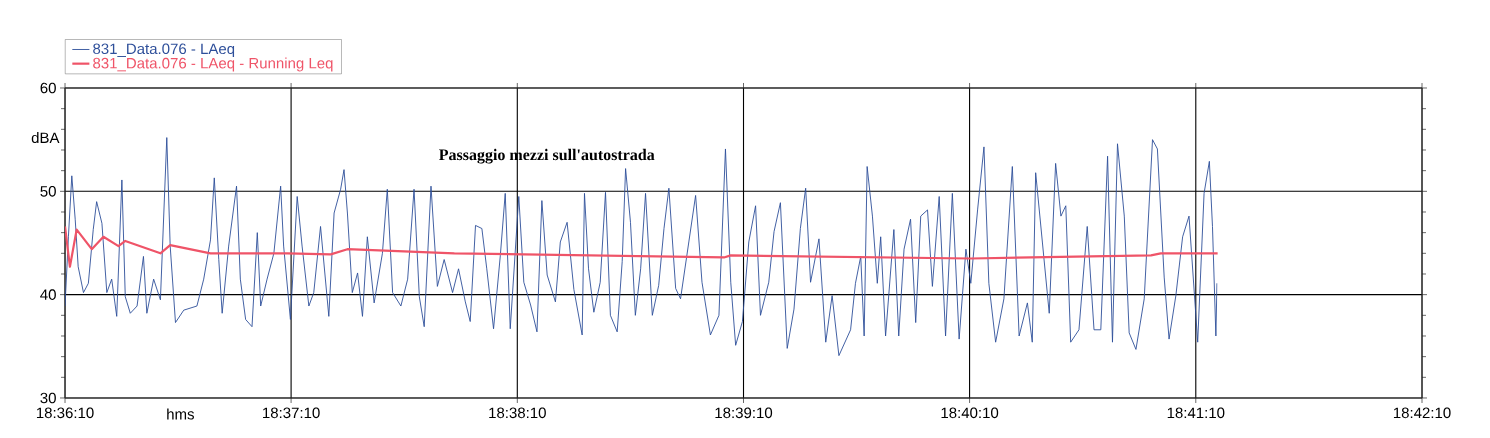 The height and width of the screenshot is (438, 1490). I want to click on x-tick-label: 18:40:10, so click(970, 413).